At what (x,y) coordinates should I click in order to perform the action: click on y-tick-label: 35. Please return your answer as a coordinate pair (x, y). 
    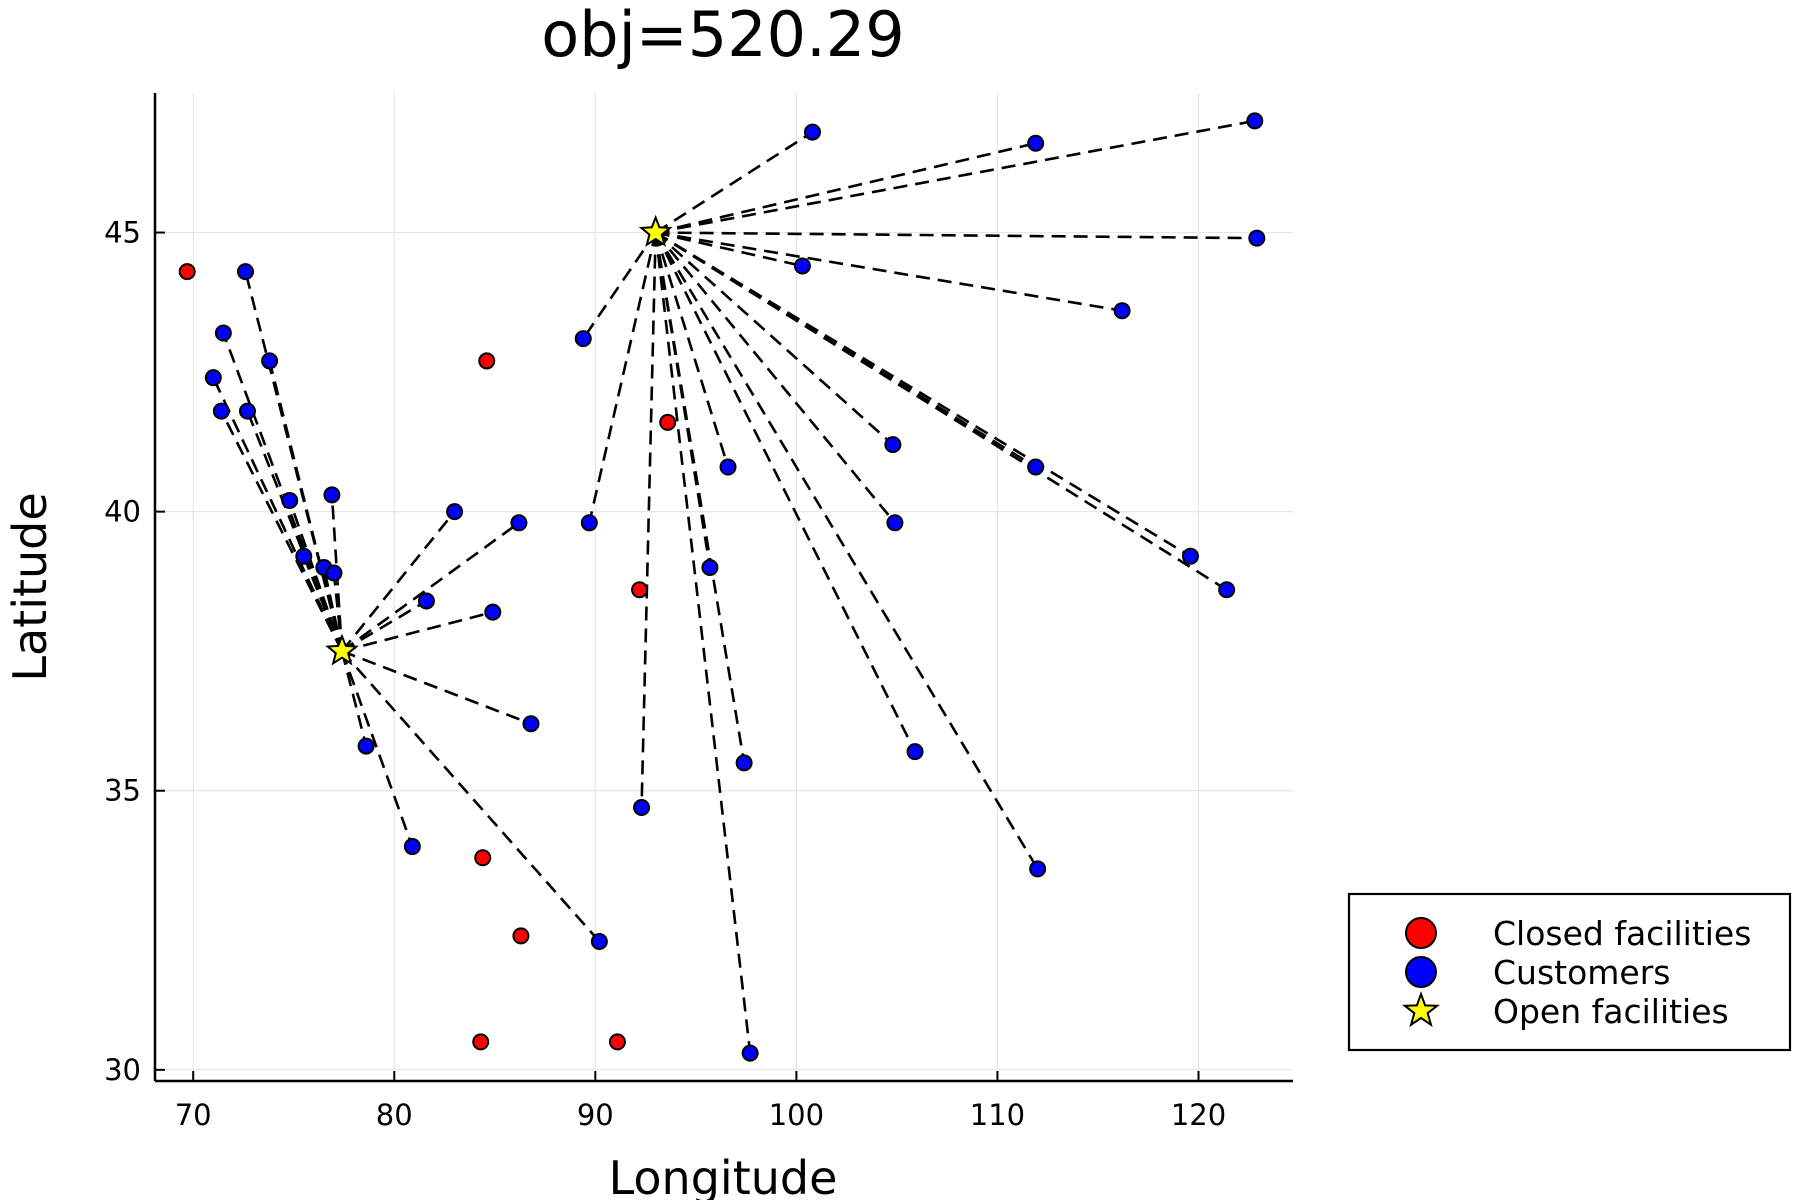
    Looking at the image, I should click on (122, 791).